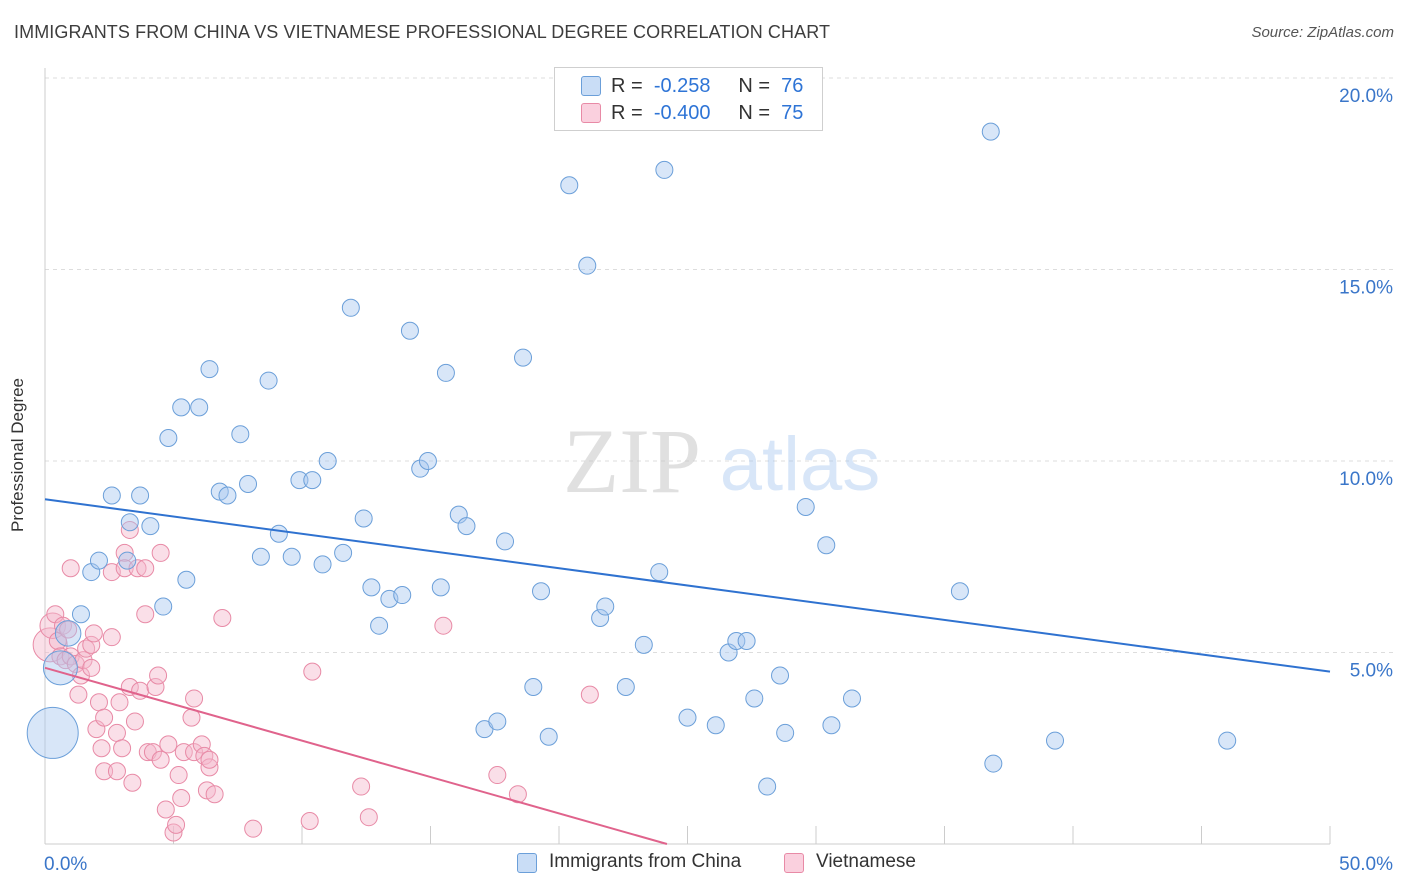 The height and width of the screenshot is (892, 1406). What do you see at coordinates (800, 464) in the screenshot?
I see `watermark-atlas: atlas` at bounding box center [800, 464].